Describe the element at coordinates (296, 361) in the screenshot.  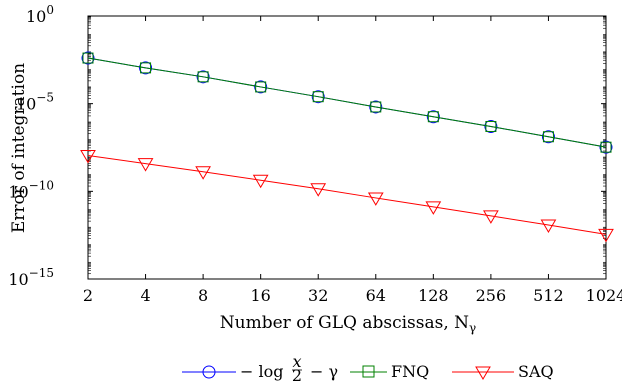
I see `legend-frac-num: x` at that location.